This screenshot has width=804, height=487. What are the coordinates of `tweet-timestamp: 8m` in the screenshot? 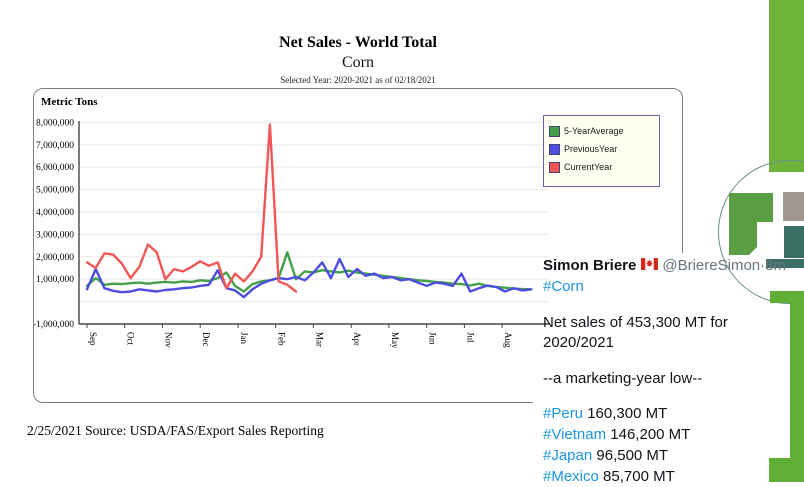 It's located at (775, 265).